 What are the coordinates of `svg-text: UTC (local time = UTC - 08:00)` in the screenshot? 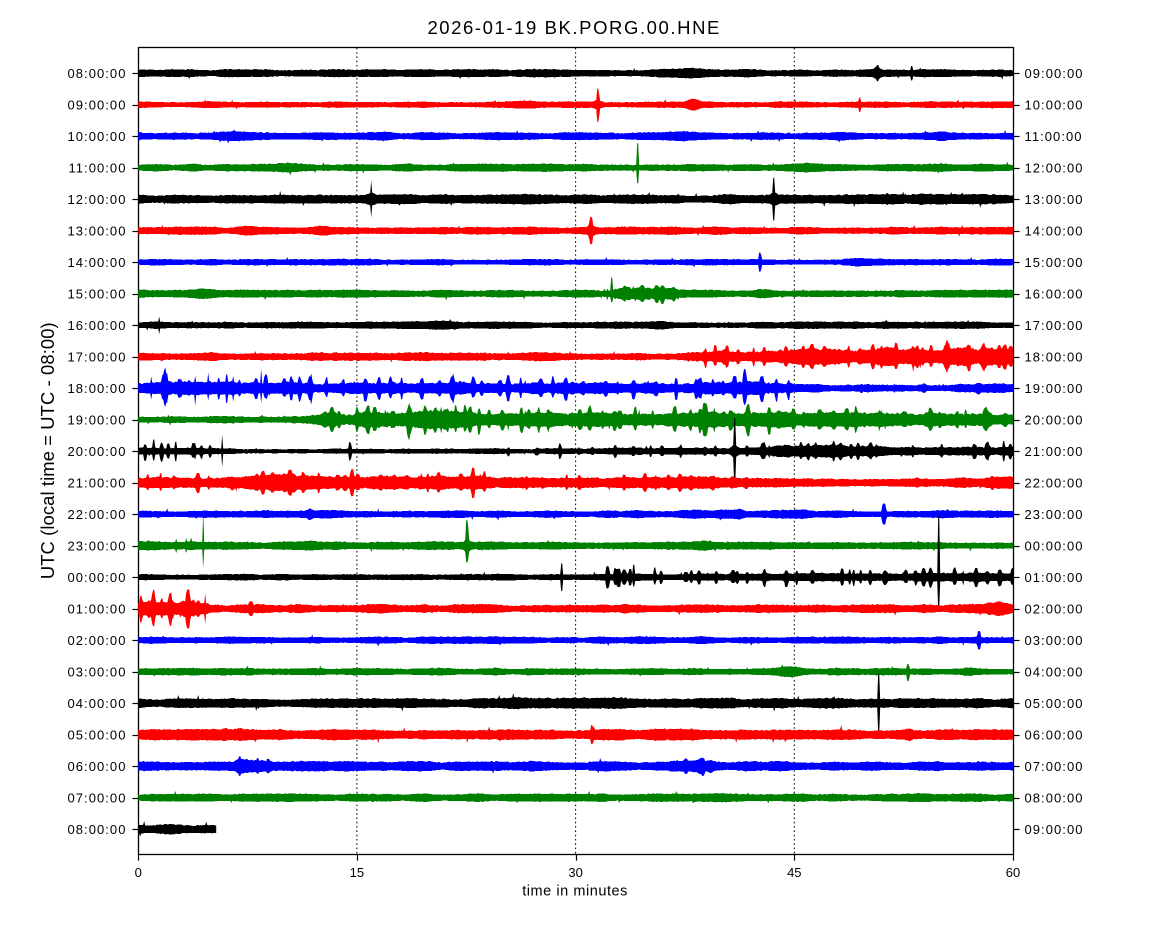 It's located at (47, 450).